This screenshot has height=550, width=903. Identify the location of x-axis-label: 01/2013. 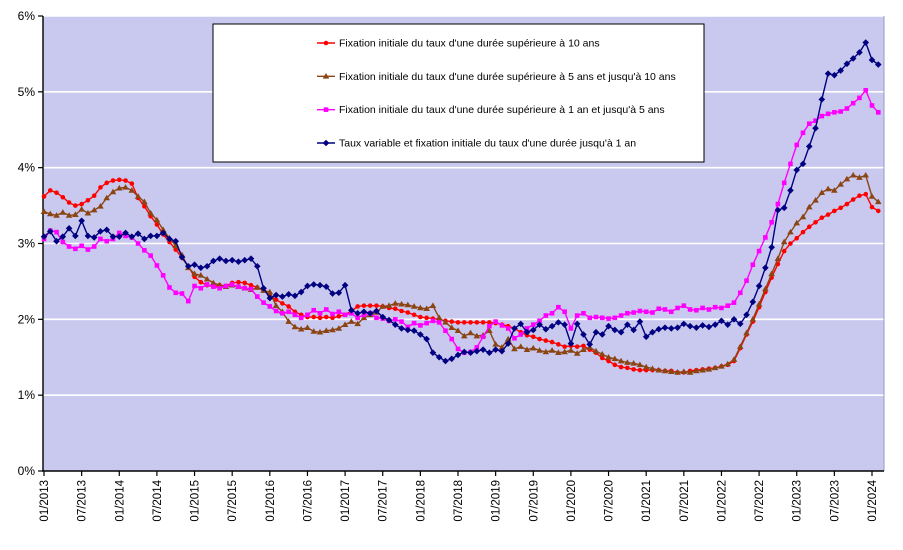
(45, 501).